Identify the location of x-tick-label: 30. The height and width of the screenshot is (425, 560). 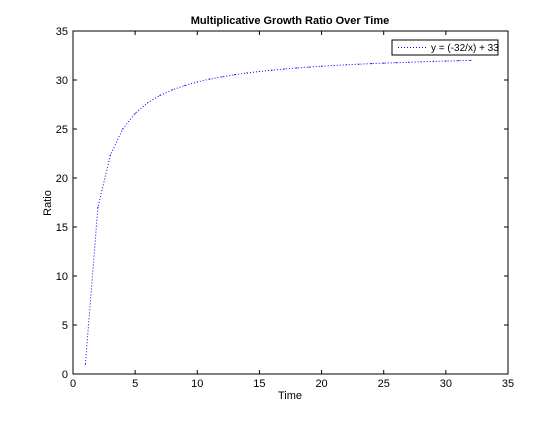
(446, 384).